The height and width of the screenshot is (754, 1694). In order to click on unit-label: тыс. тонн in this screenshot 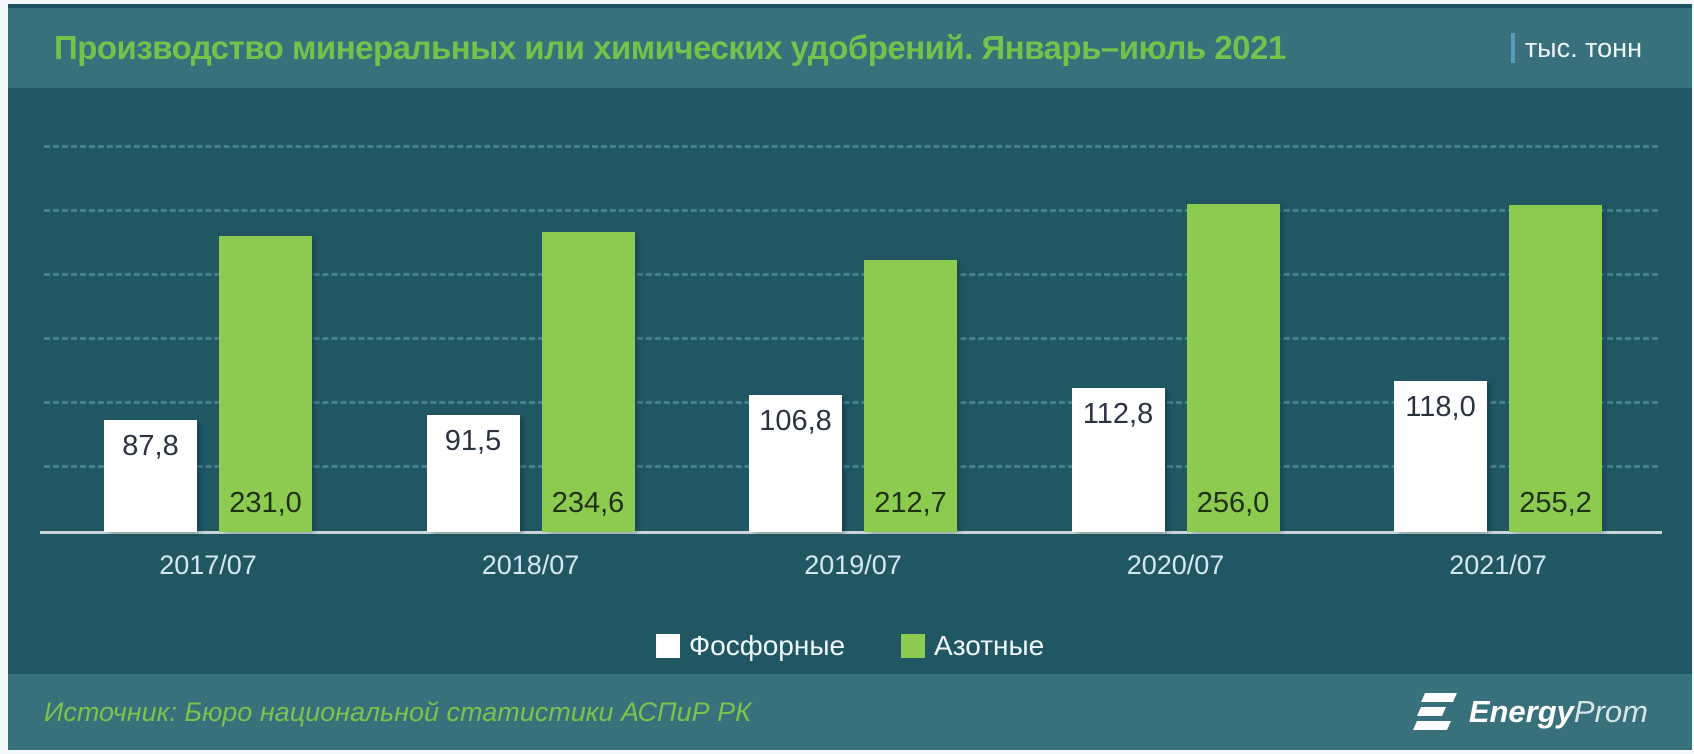, I will do `click(1576, 48)`.